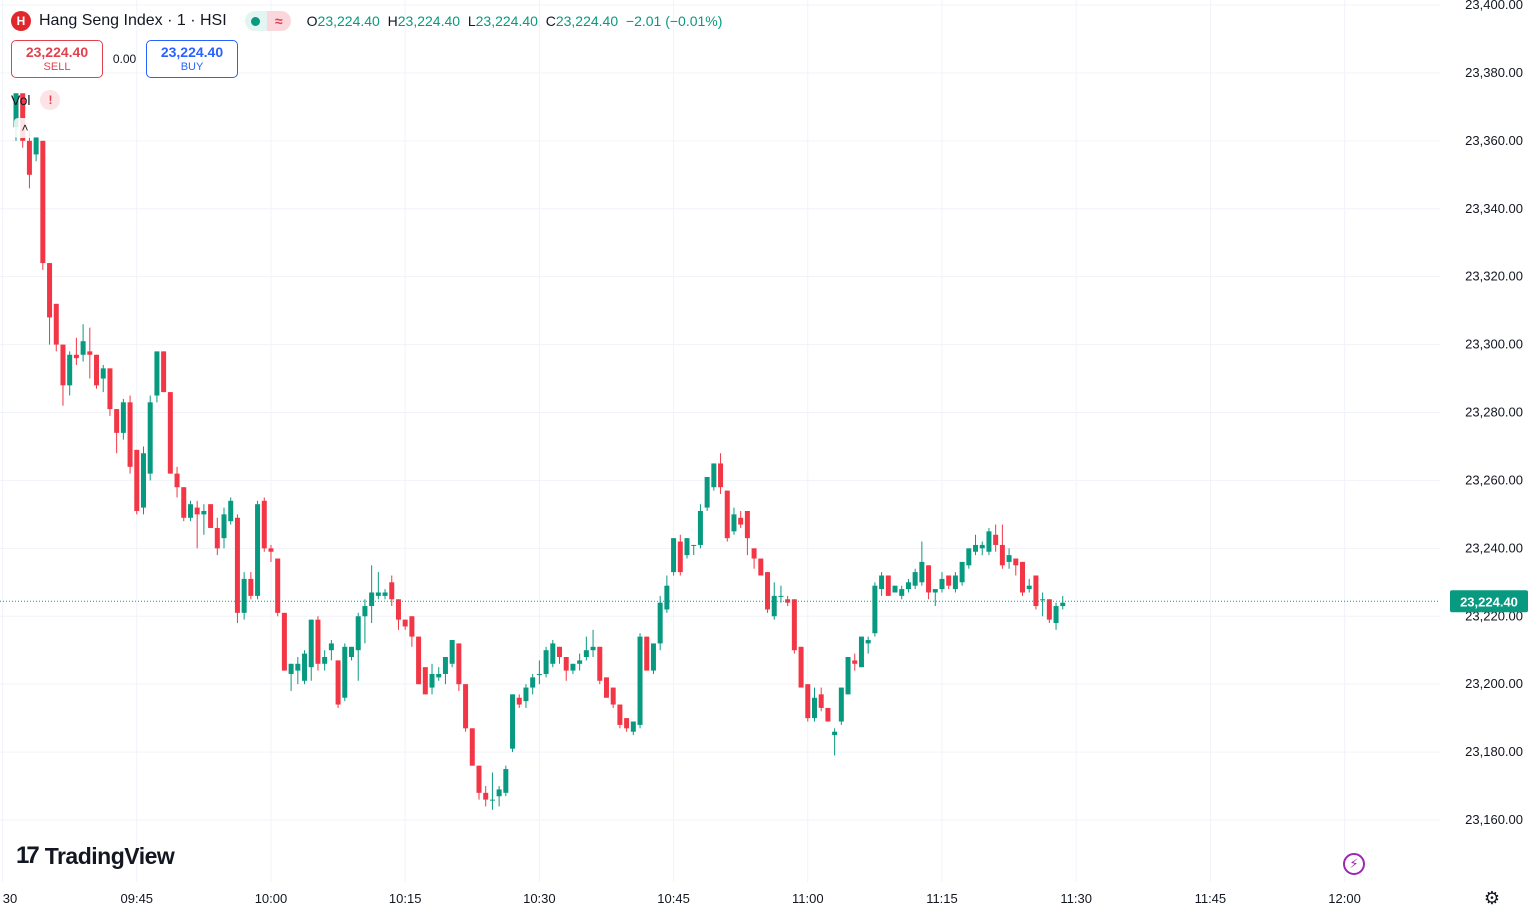 The height and width of the screenshot is (918, 1536). Describe the element at coordinates (192, 67) in the screenshot. I see `buy-label: BUY` at that location.